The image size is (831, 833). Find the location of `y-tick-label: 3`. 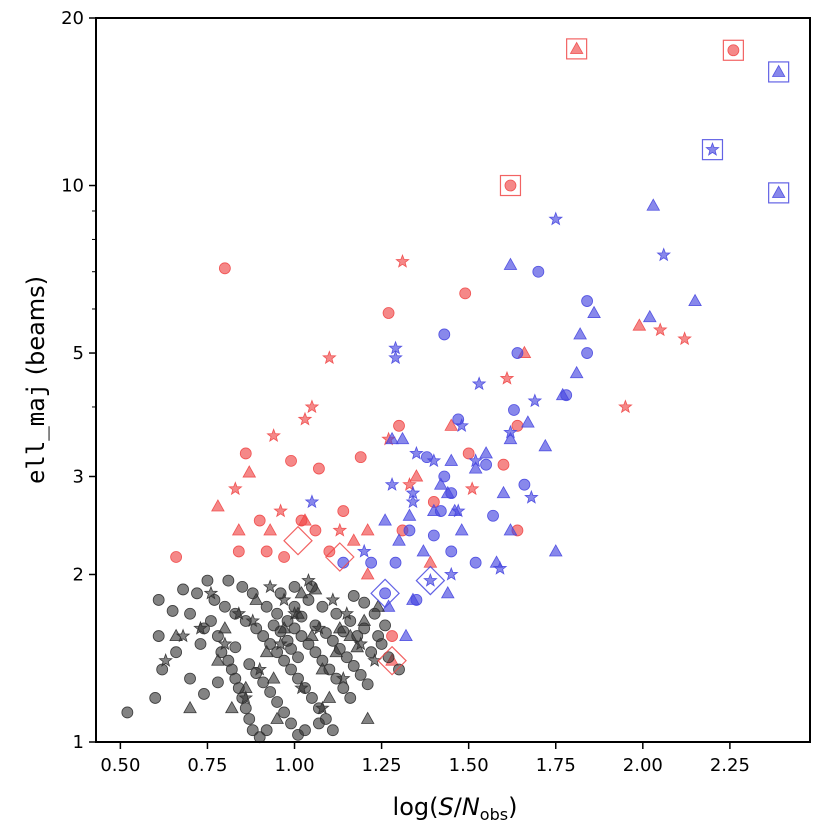

y-tick-label: 3 is located at coordinates (78, 476).